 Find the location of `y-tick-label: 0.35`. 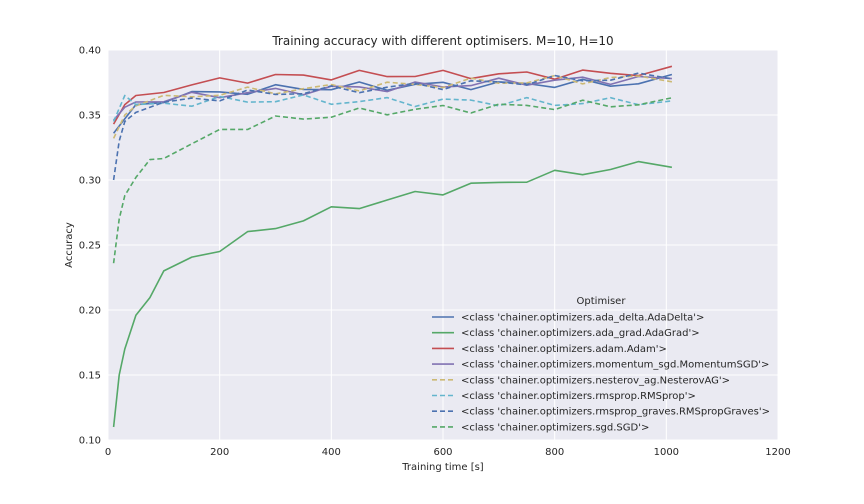

y-tick-label: 0.35 is located at coordinates (90, 116).